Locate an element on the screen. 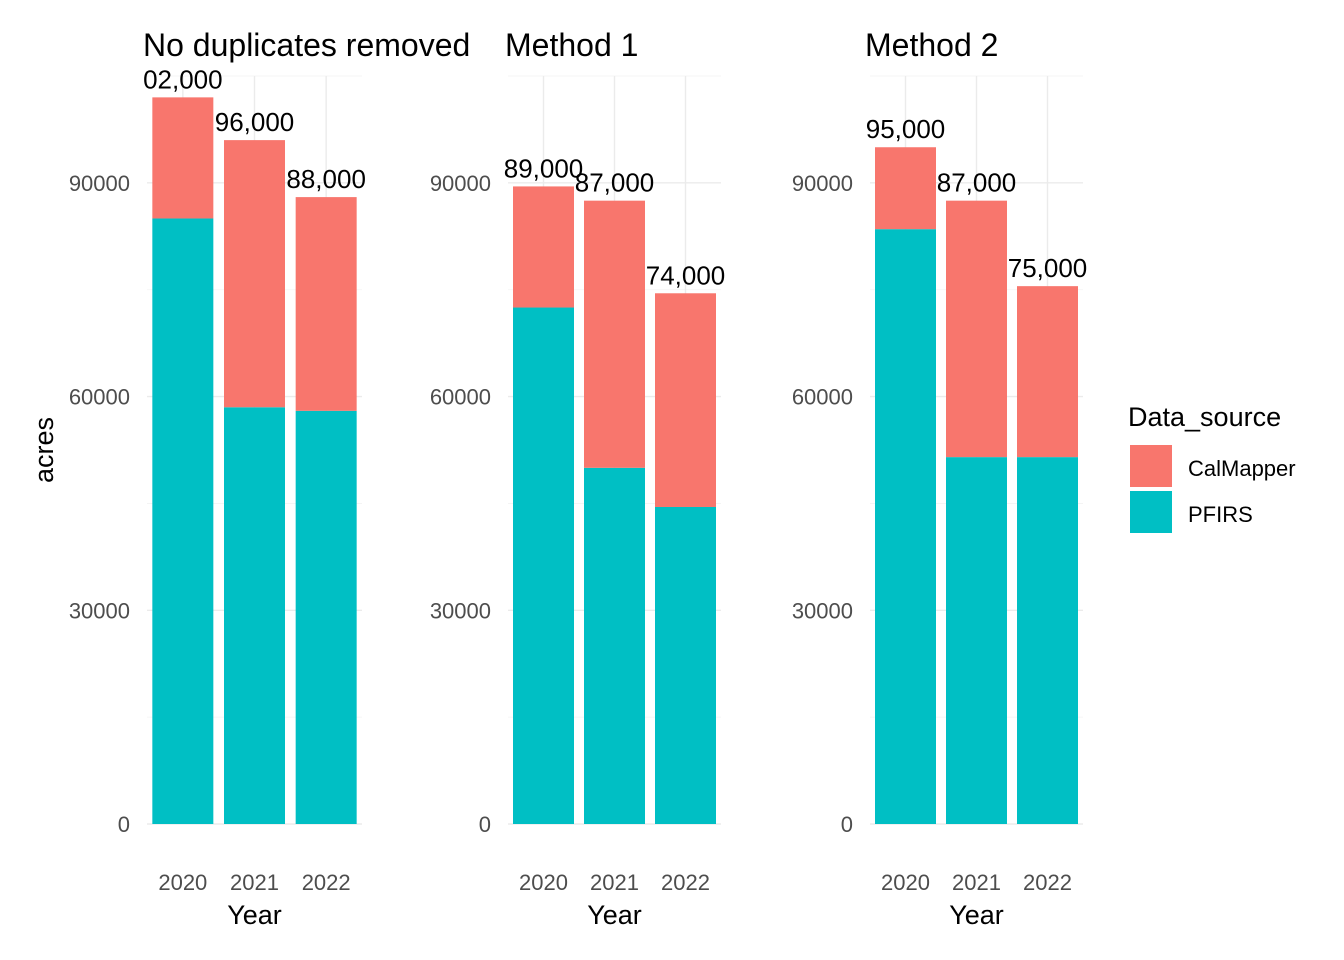 This screenshot has width=1344, height=960. legend-key-calmapper is located at coordinates (1151, 466).